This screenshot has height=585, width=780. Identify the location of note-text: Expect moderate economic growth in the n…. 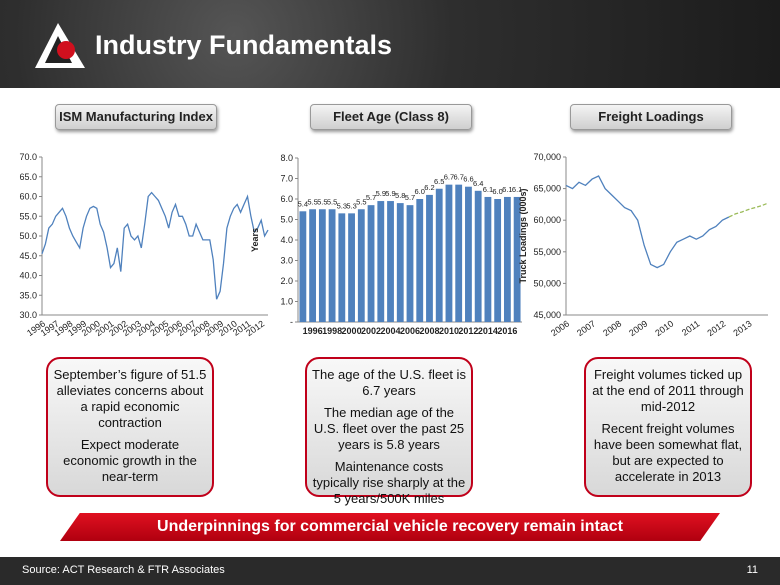
(130, 460).